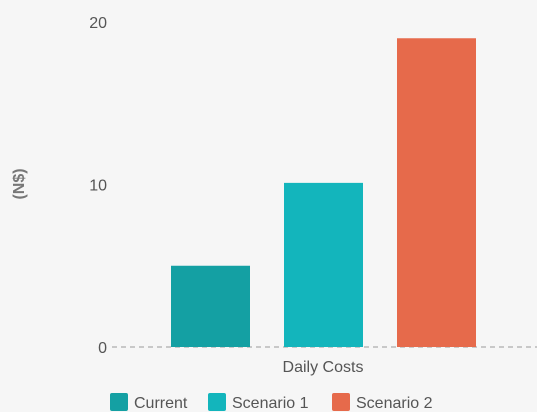 The height and width of the screenshot is (412, 537). Describe the element at coordinates (210, 306) in the screenshot. I see `bar-current` at that location.